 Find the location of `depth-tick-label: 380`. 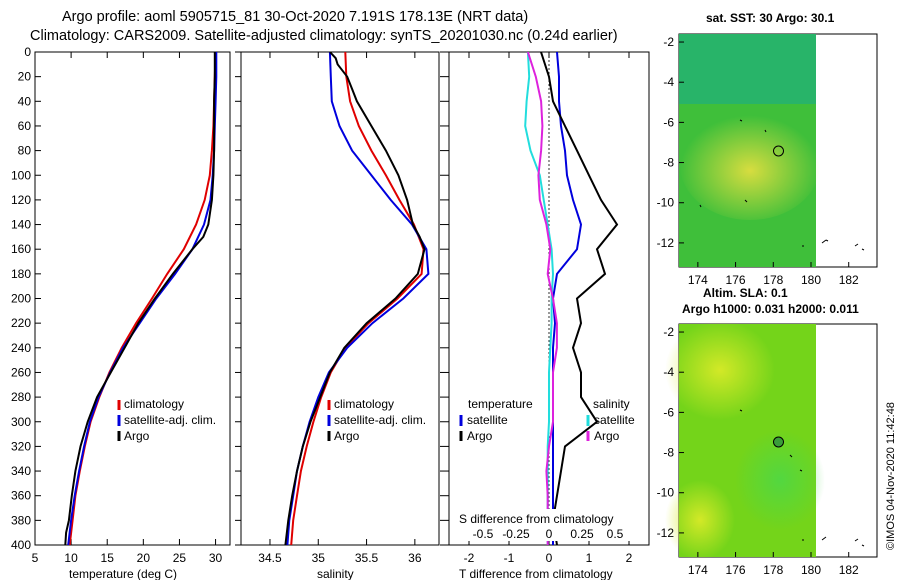

depth-tick-label: 380 is located at coordinates (21, 520).